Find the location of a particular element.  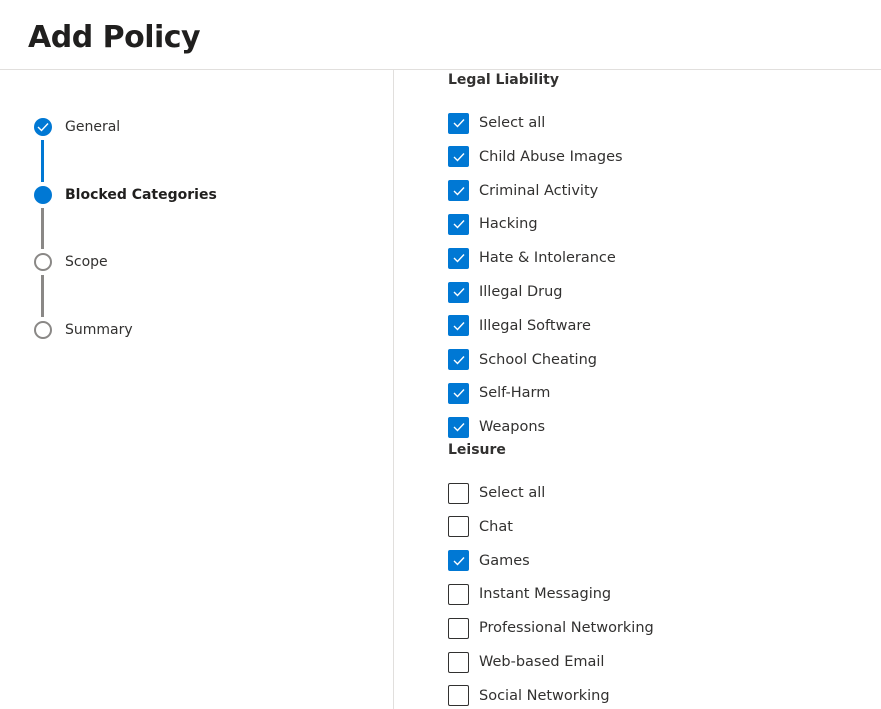

step-label: Scope is located at coordinates (86, 262).